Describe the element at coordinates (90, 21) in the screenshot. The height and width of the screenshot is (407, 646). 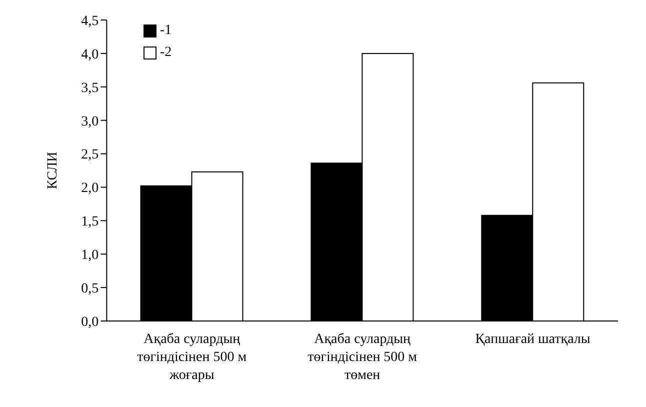
I see `y-tick-label: 4,5` at that location.